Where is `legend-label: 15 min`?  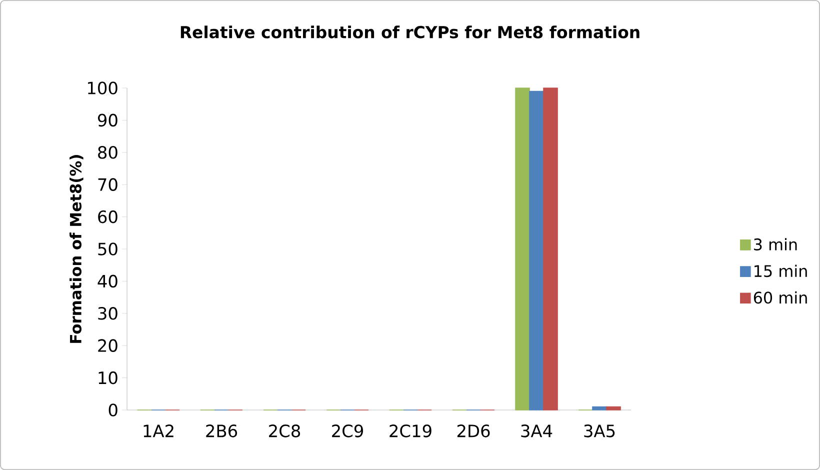 legend-label: 15 min is located at coordinates (780, 271).